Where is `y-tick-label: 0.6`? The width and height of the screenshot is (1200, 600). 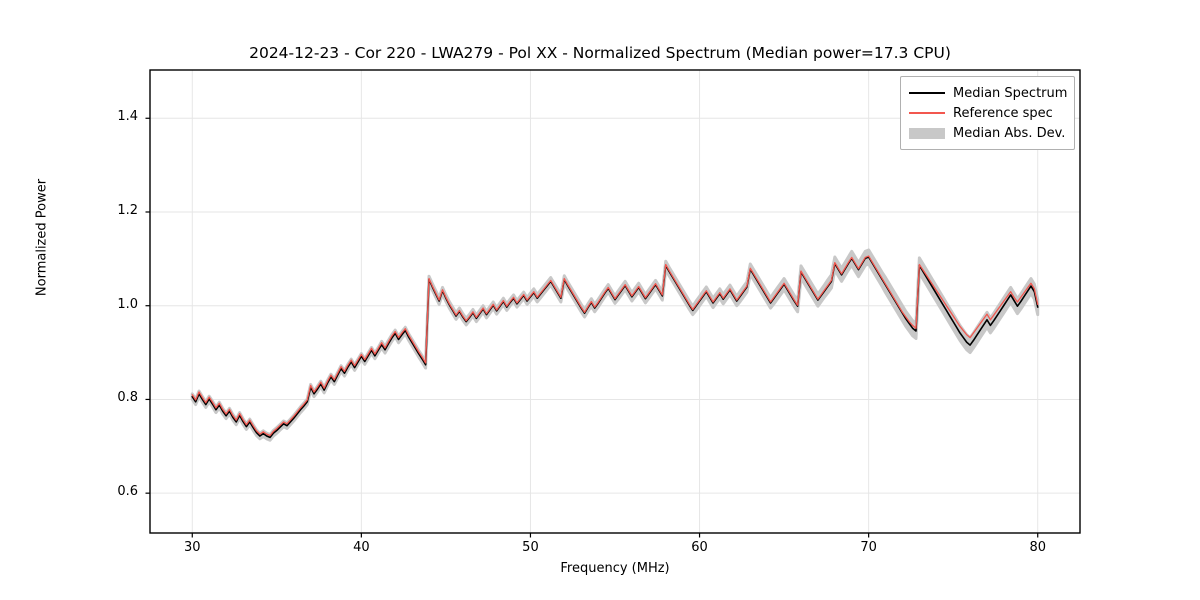 y-tick-label: 0.6 is located at coordinates (127, 492).